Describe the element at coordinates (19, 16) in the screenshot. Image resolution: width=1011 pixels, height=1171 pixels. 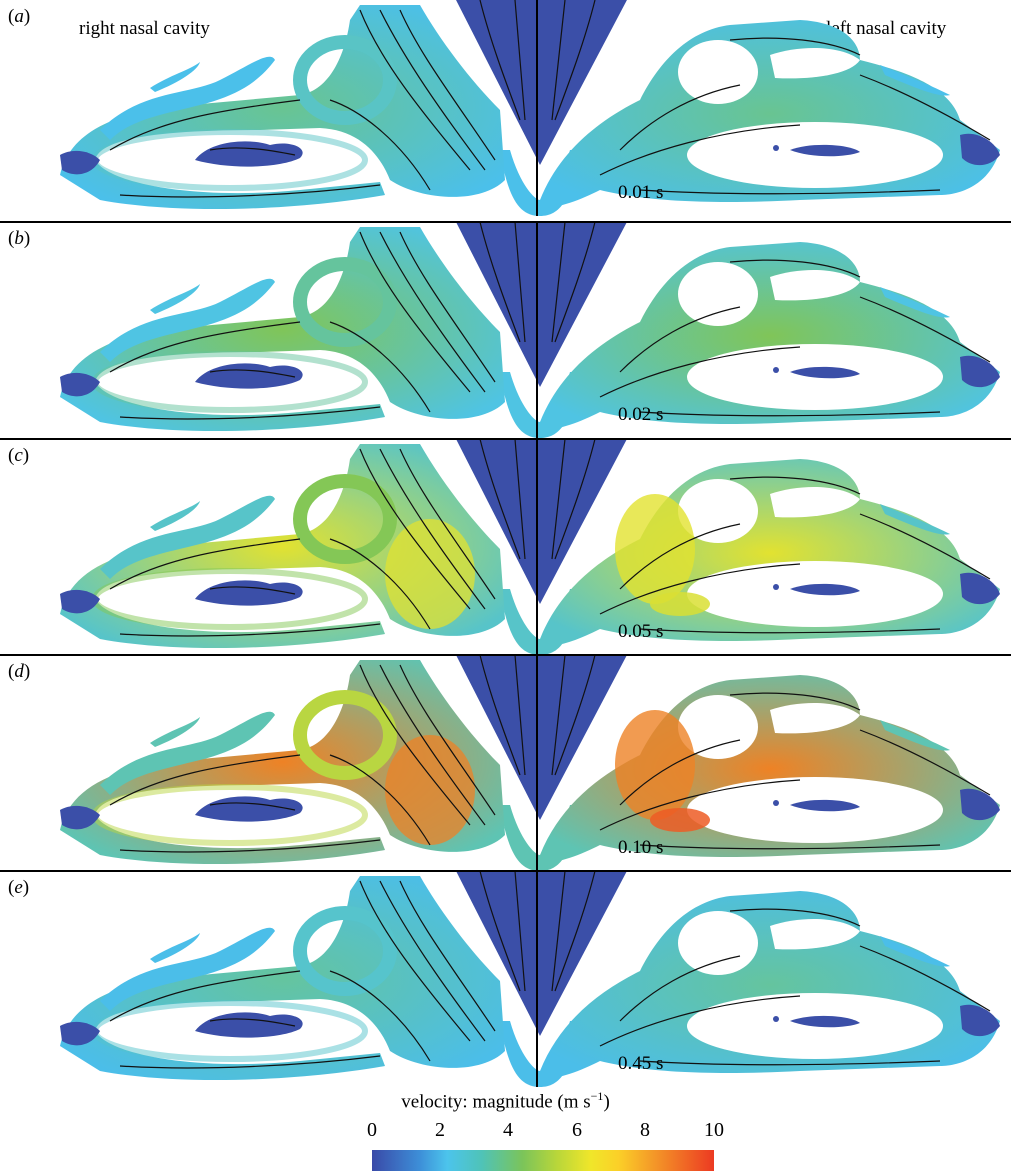
I see `panel-letter: (a)` at that location.